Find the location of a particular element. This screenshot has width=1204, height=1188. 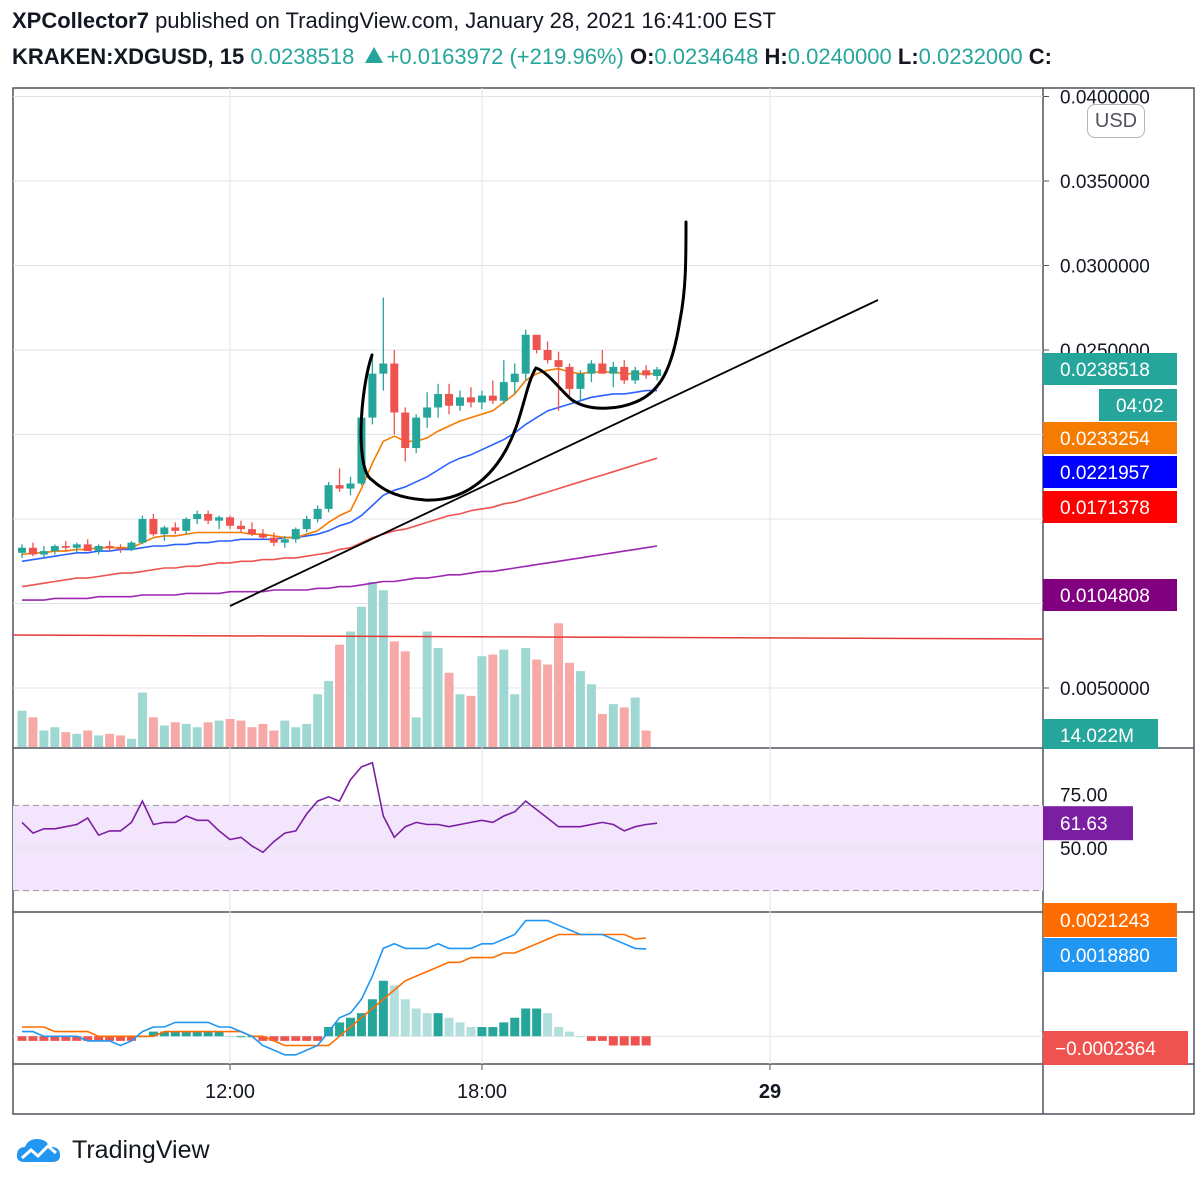

cup-handle-drawing is located at coordinates (523, 361).